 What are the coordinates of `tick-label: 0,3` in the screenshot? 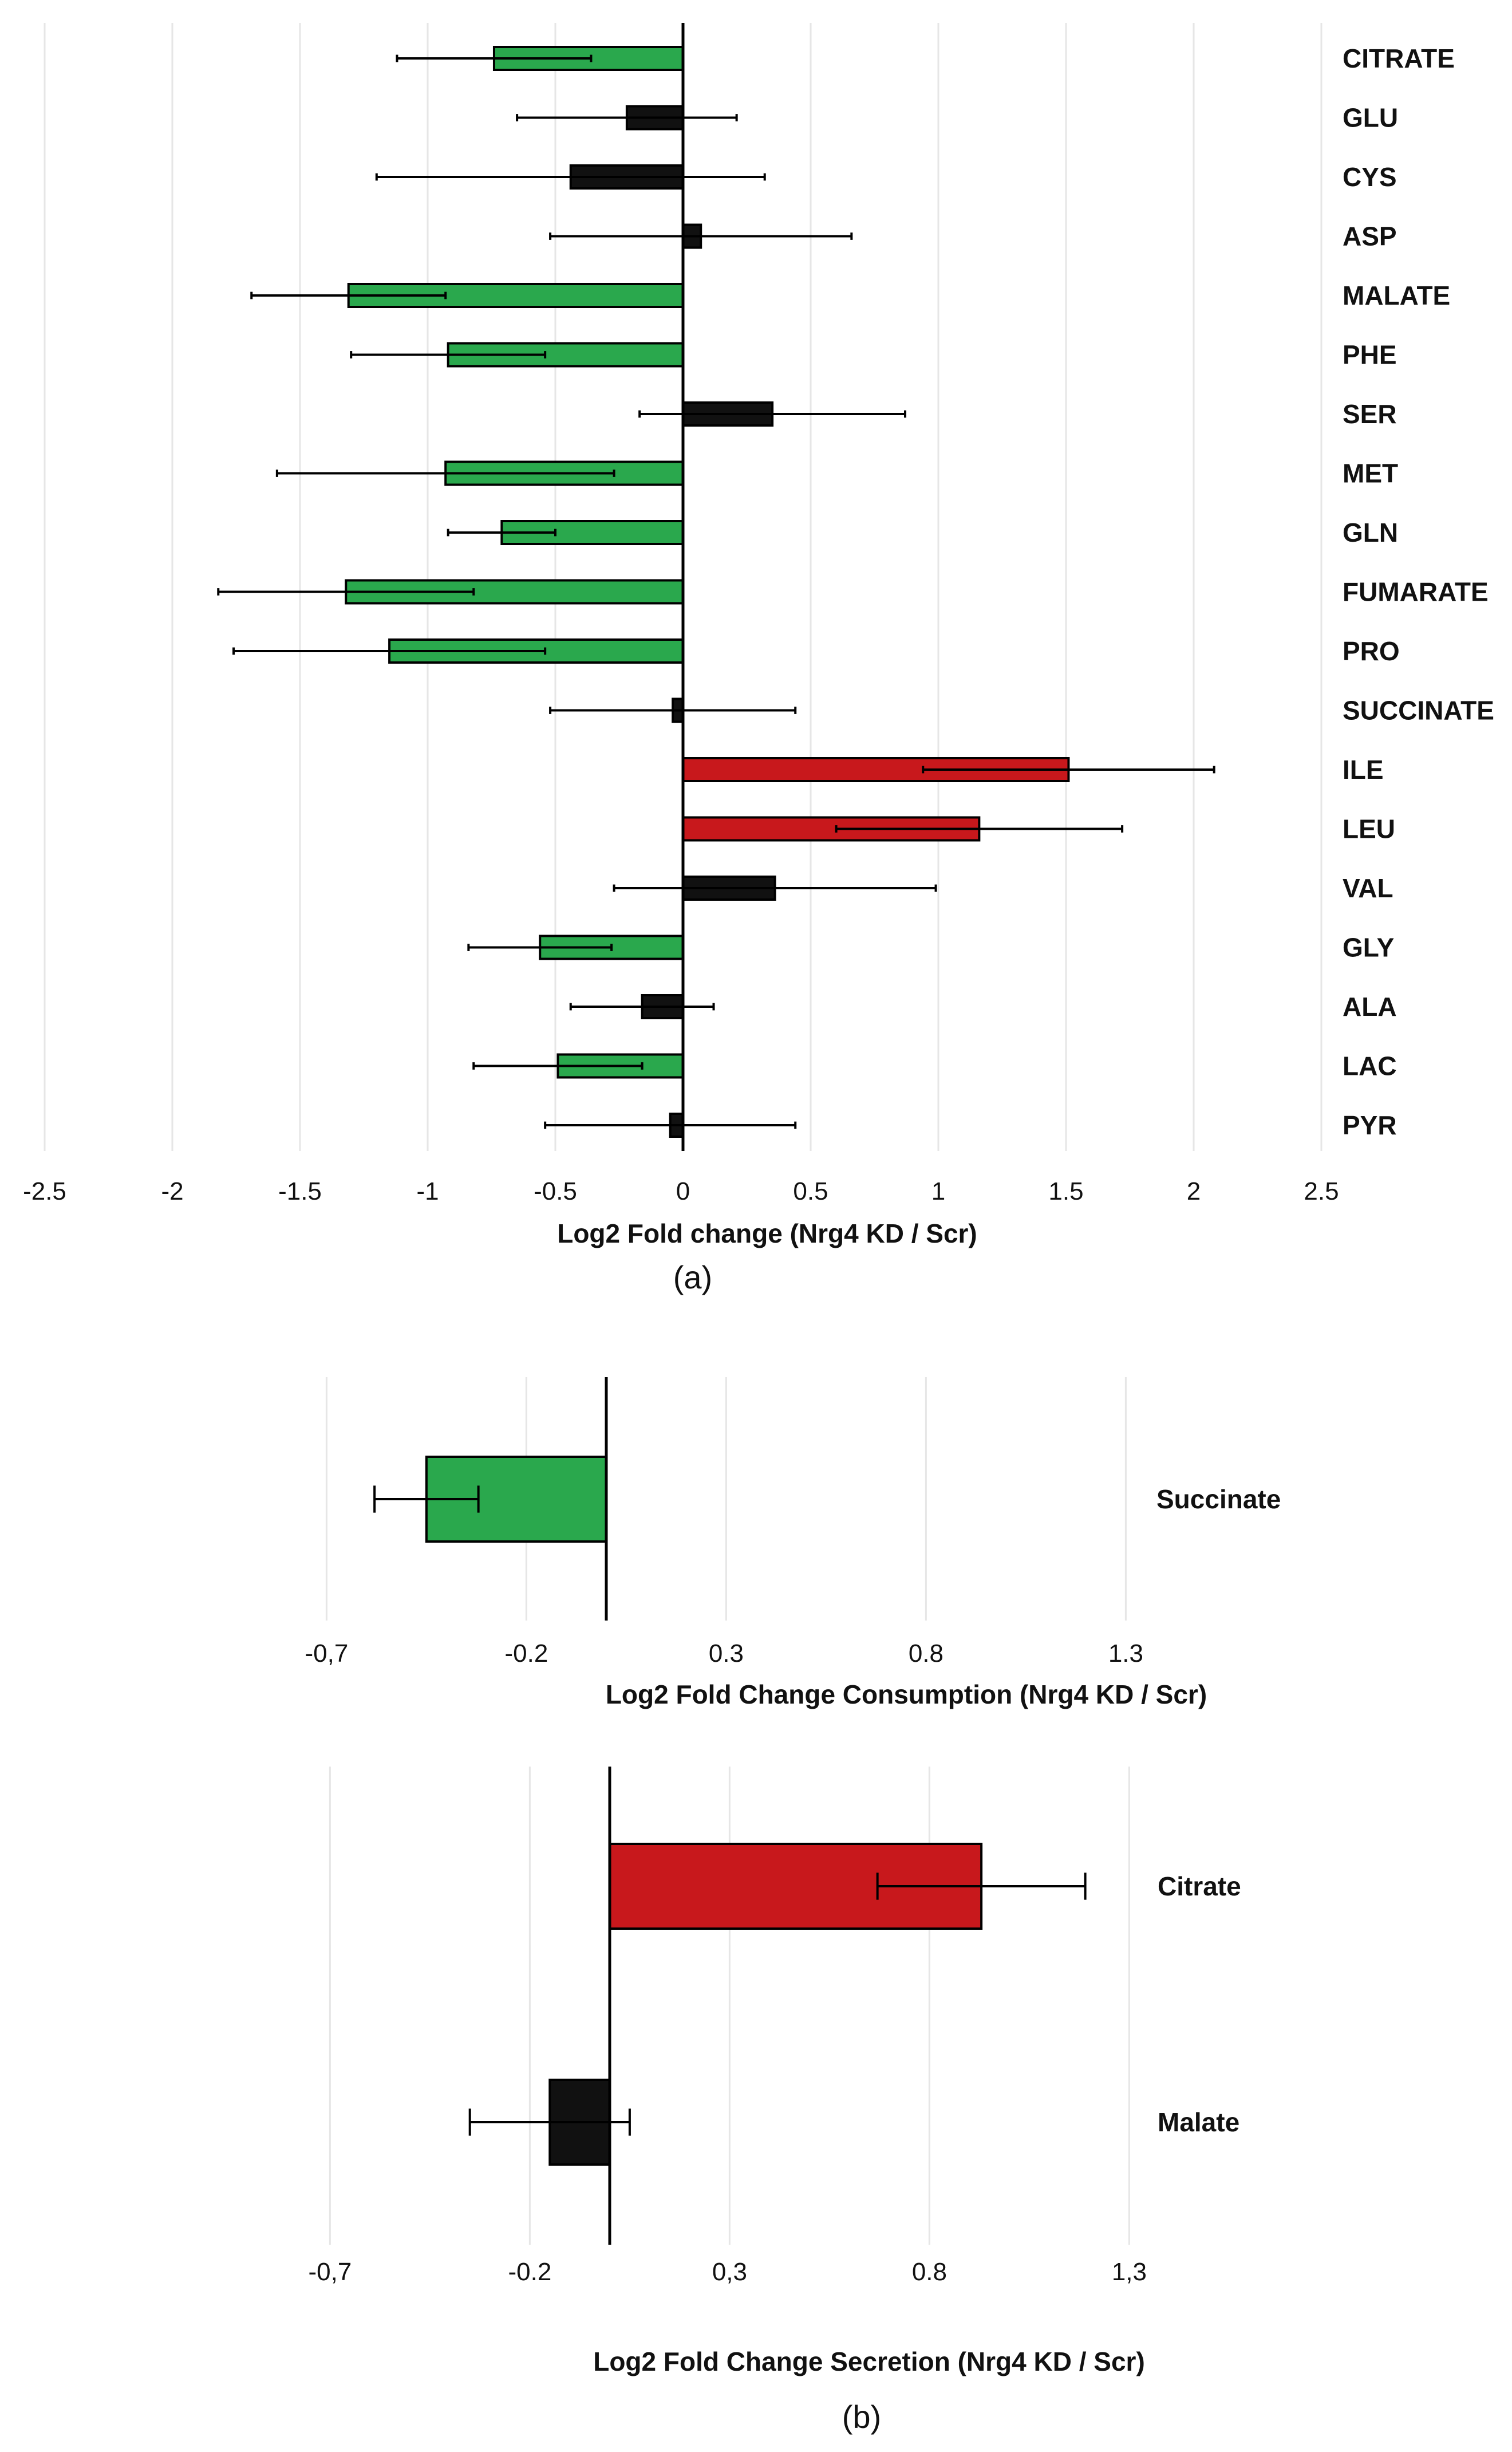 It's located at (729, 2272).